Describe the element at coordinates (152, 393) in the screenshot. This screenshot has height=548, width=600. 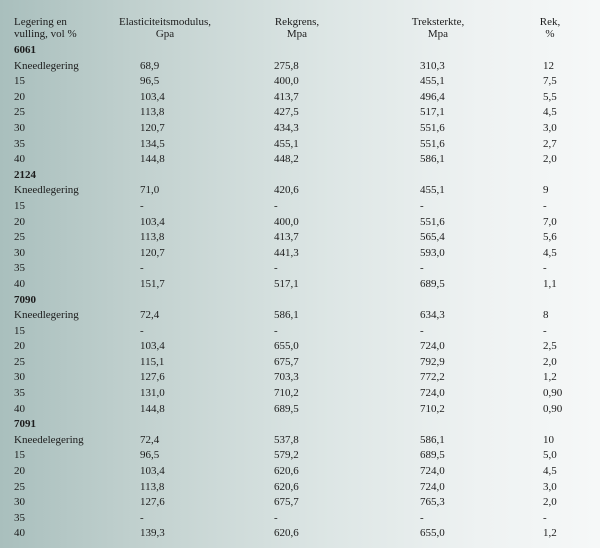
I see `cell-v1: 131,0` at that location.